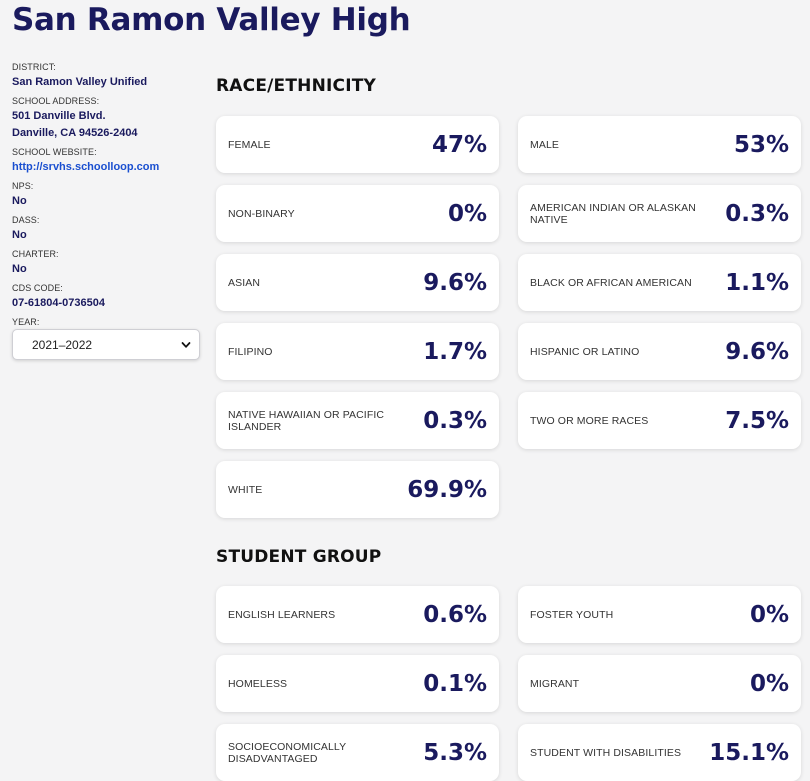 The width and height of the screenshot is (810, 781). What do you see at coordinates (58, 303) in the screenshot?
I see `cds-value: 07-61804-0736504` at bounding box center [58, 303].